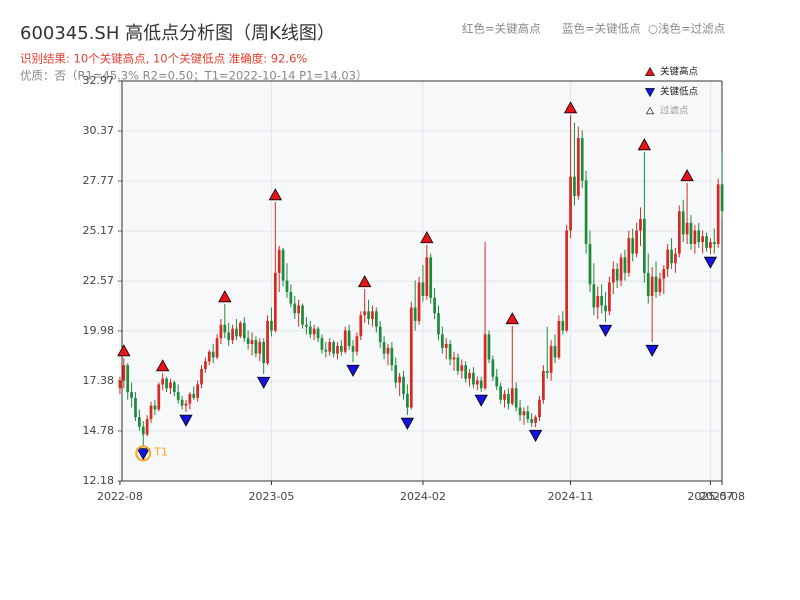 This screenshot has width=800, height=600. I want to click on t1-marker, so click(143, 453).